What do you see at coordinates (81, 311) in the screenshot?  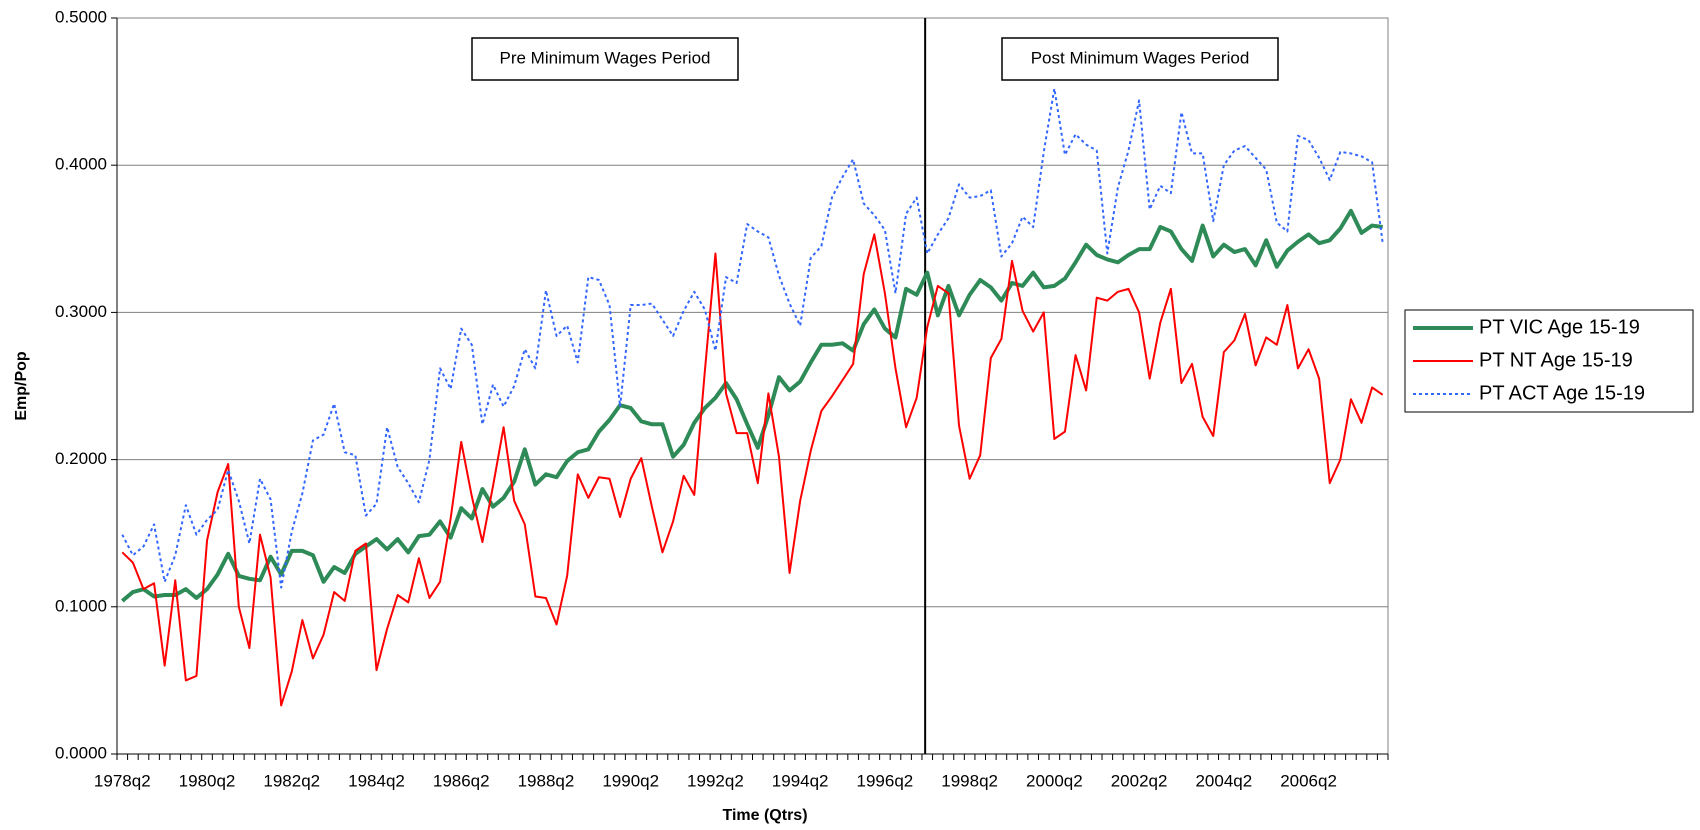 I see `y-tick-label: 0.3000` at bounding box center [81, 311].